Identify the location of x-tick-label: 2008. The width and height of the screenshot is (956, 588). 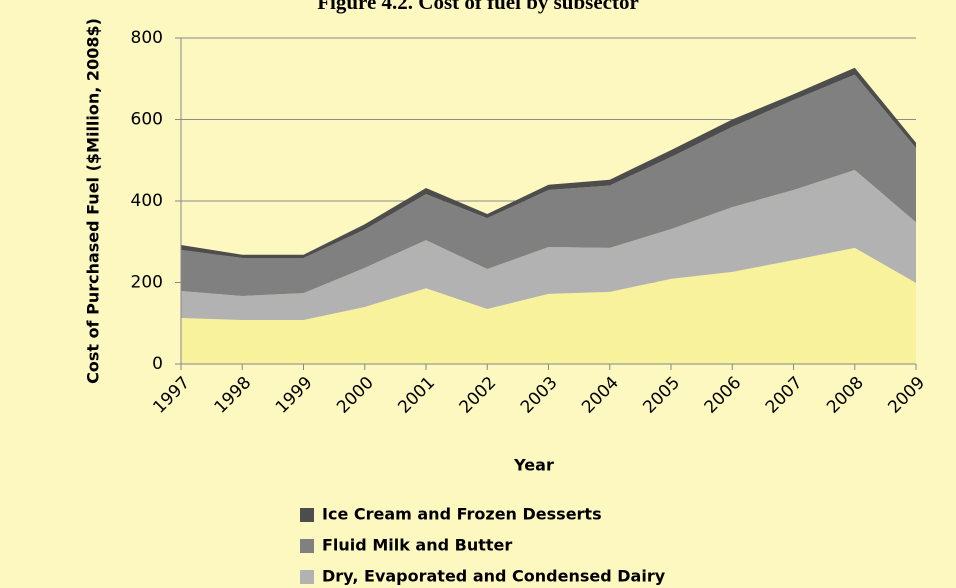
(845, 395).